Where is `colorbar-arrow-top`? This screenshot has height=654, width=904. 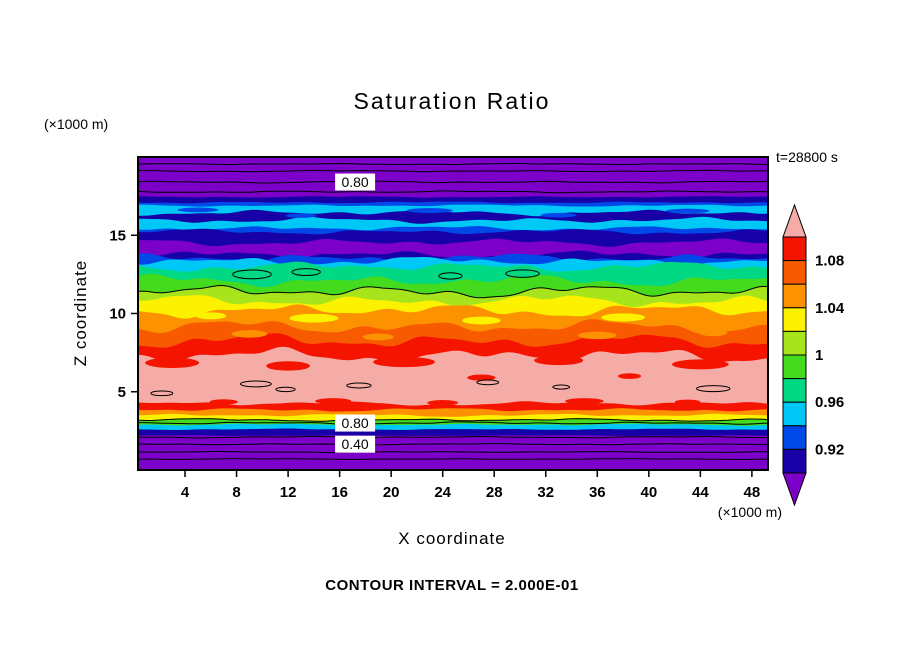 colorbar-arrow-top is located at coordinates (794, 220).